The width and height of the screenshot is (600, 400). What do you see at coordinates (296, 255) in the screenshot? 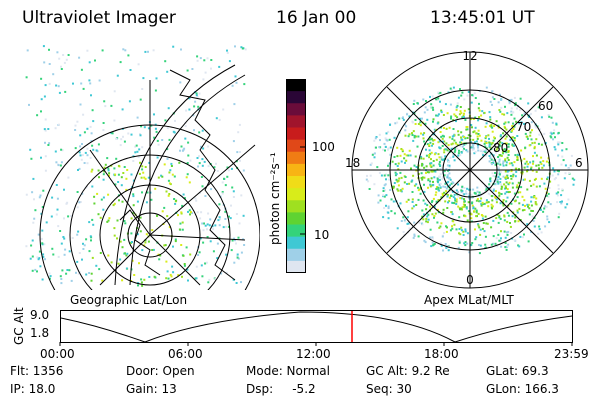
I see `colorbar-band` at bounding box center [296, 255].